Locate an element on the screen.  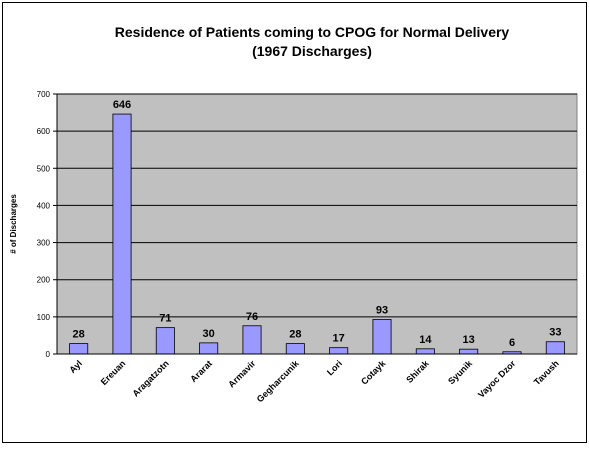
y-tick-label: 700 is located at coordinates (44, 94).